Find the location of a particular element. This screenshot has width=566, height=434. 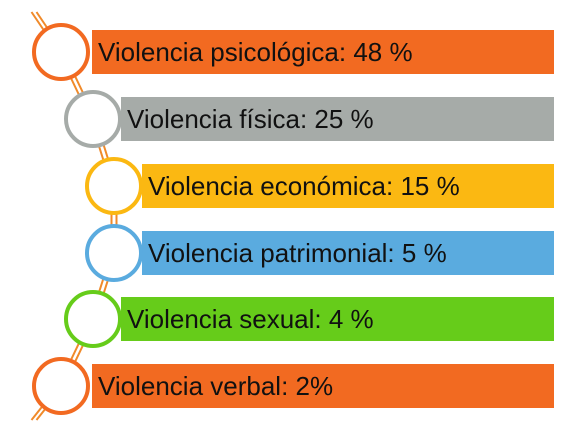

item-bar-psicologica: Violencia psicológica: 48 % is located at coordinates (323, 52).